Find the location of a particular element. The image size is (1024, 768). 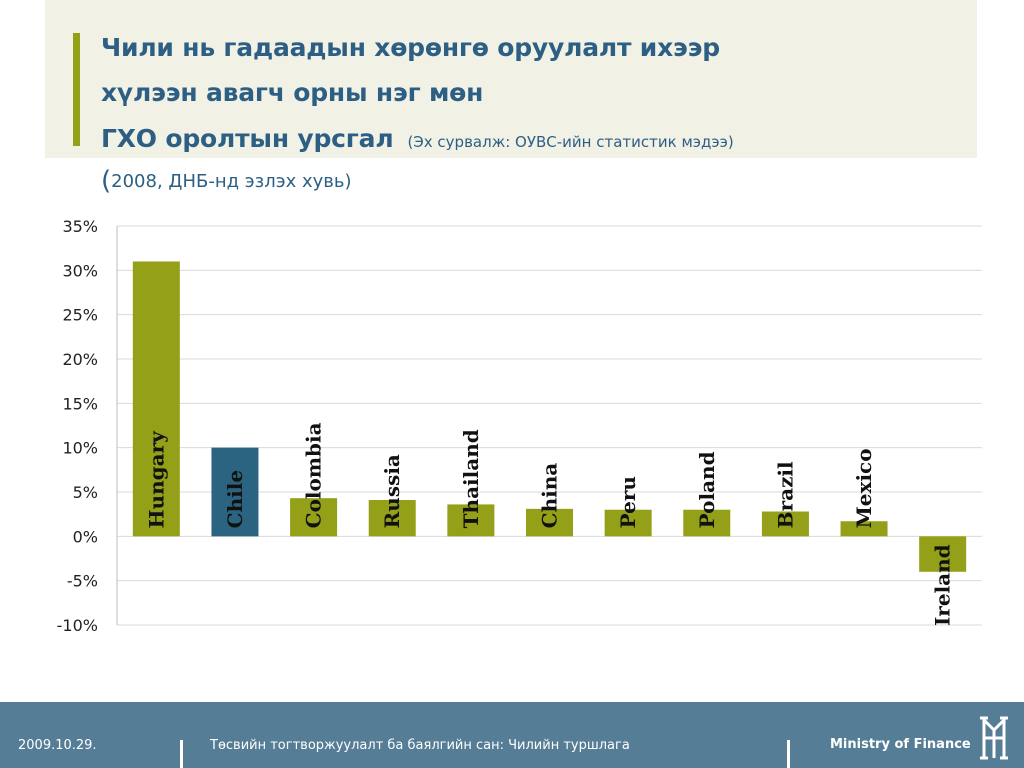

title-line-3-text: ГХО оролтын урсгал is located at coordinates (247, 138).